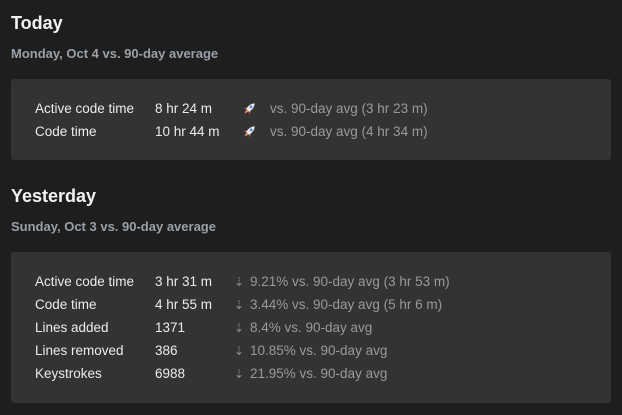 This screenshot has width=622, height=415. What do you see at coordinates (37, 23) in the screenshot?
I see `today-title: Today` at bounding box center [37, 23].